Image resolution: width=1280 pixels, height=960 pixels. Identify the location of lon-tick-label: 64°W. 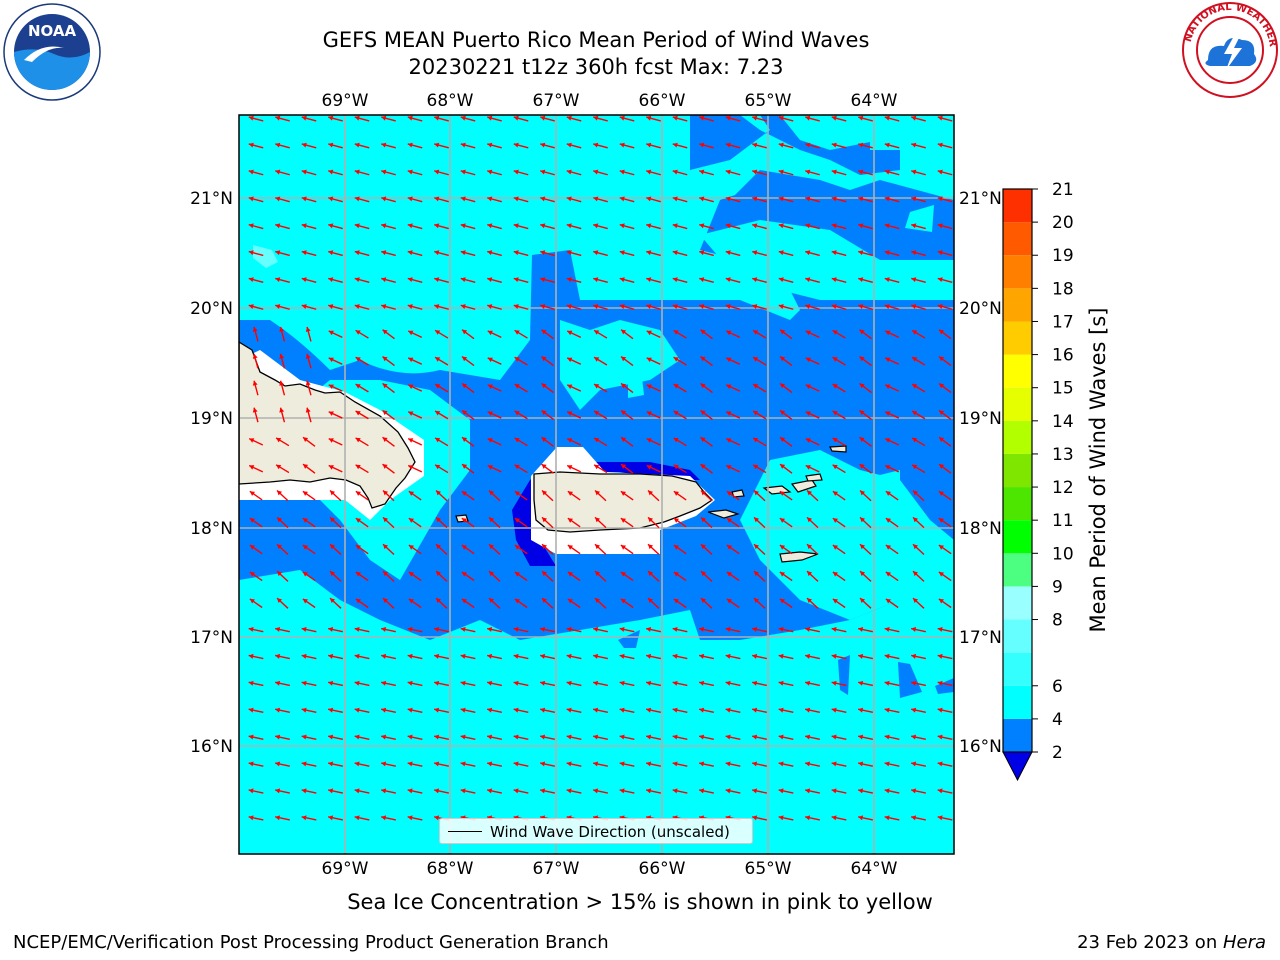
(874, 101).